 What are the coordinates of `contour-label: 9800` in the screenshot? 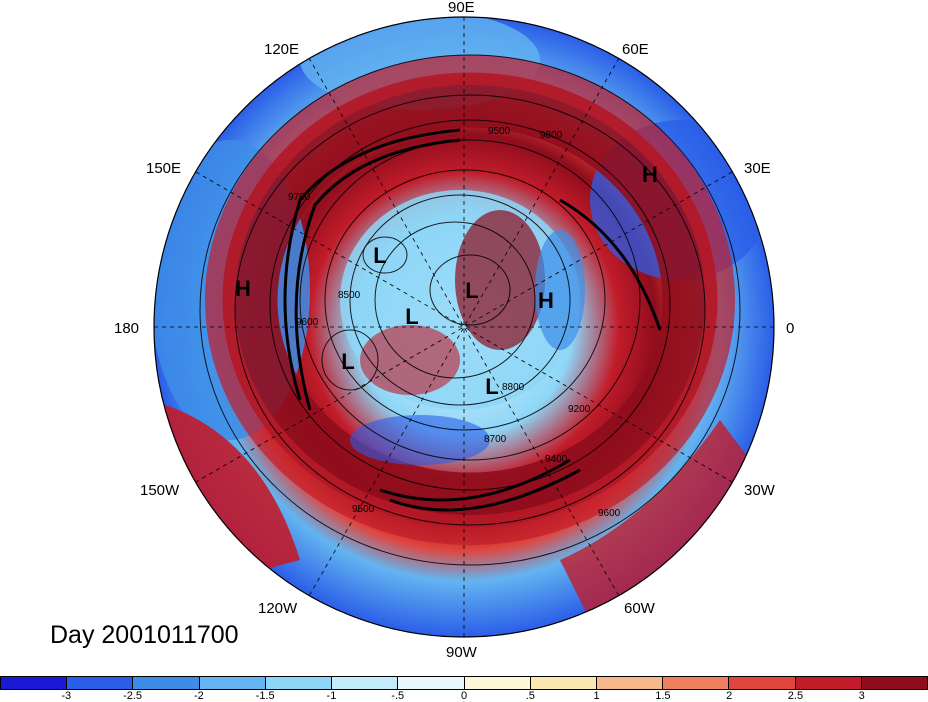 It's located at (551, 135).